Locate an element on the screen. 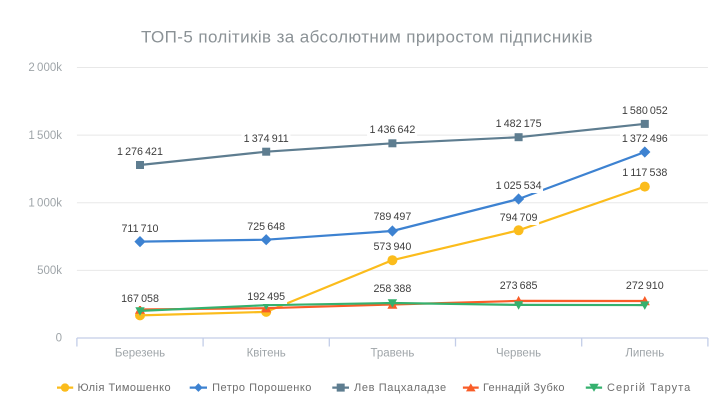 Image resolution: width=727 pixels, height=412 pixels. svg-text: Лев Пацхаладзе is located at coordinates (400, 388).